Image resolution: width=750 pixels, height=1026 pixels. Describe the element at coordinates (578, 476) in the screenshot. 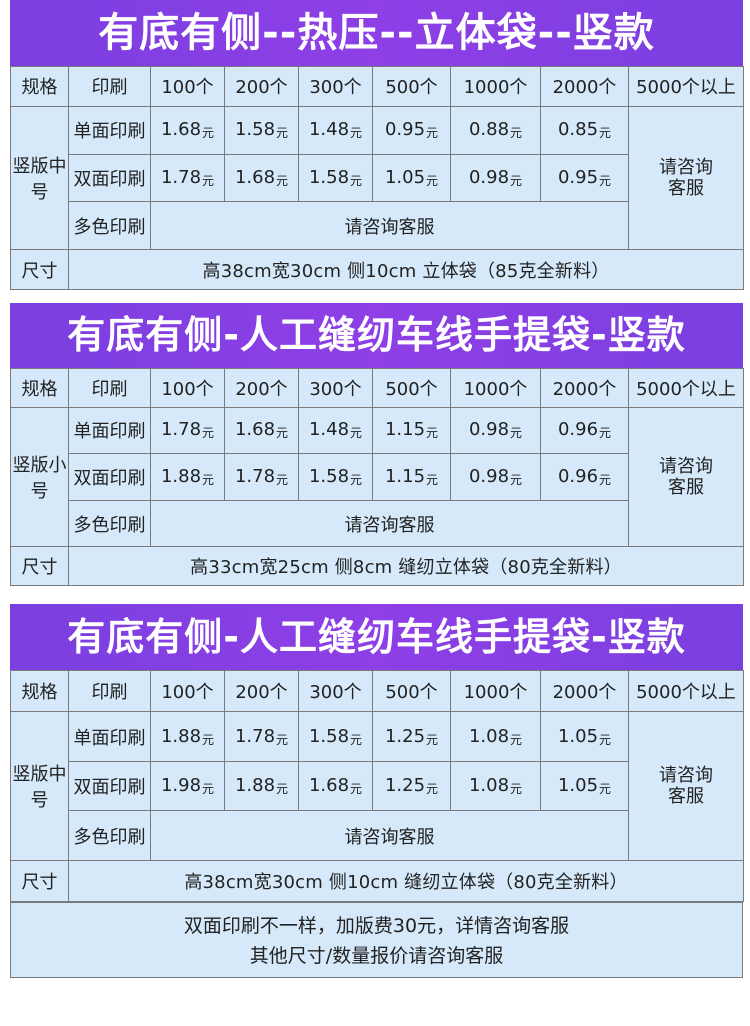

I see `price-value: 0.96` at that location.